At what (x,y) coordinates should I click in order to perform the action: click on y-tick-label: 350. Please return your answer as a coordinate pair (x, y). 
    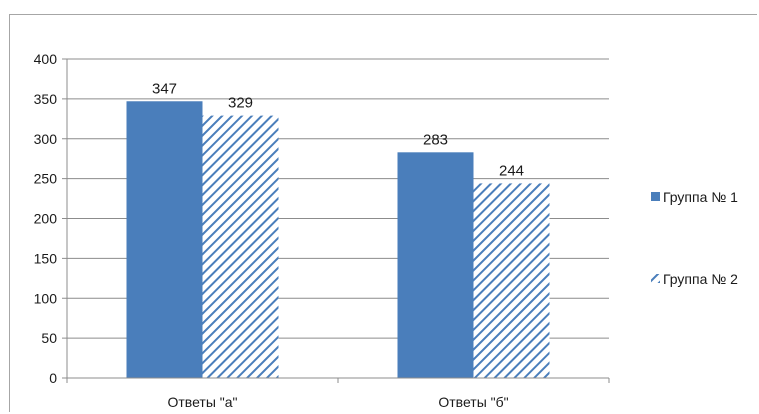
    Looking at the image, I should click on (46, 99).